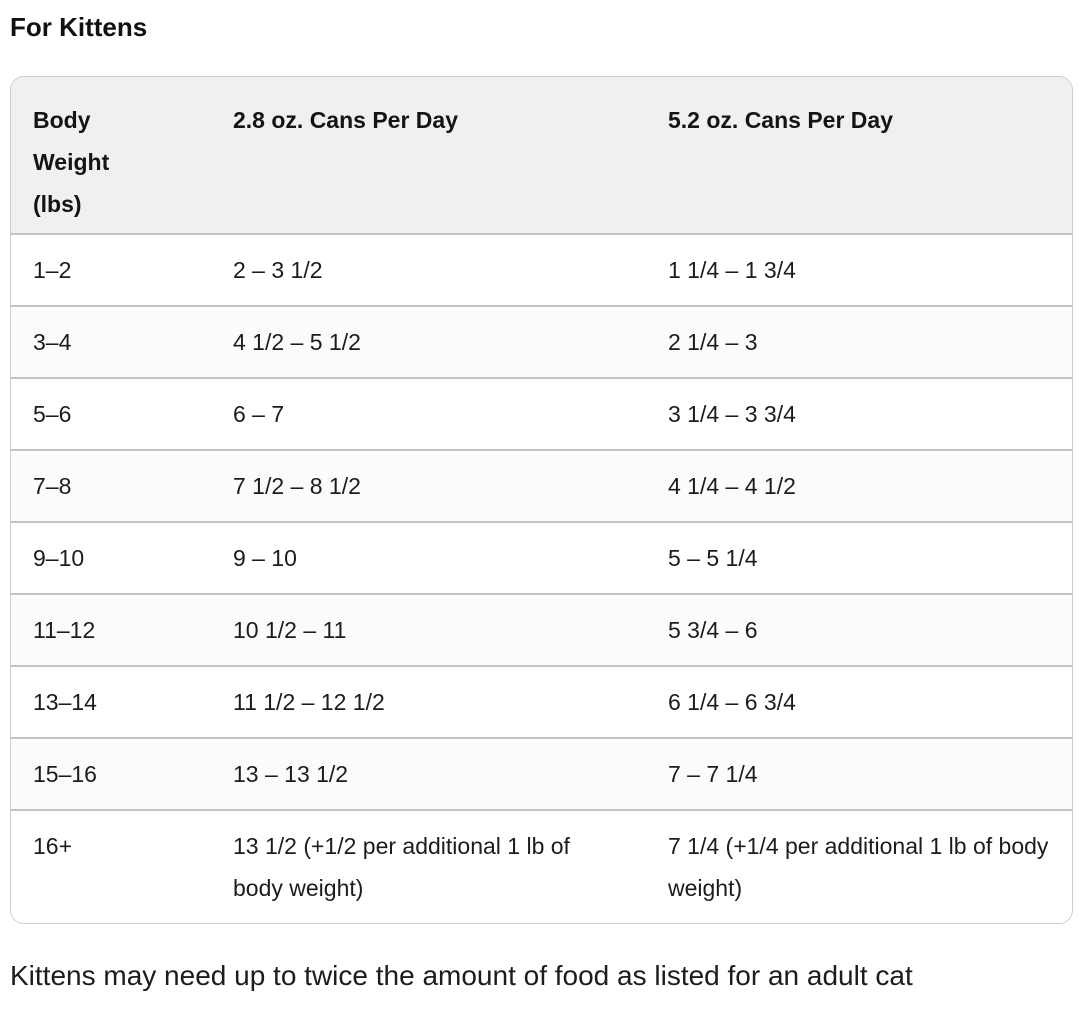 The height and width of the screenshot is (1032, 1088). Describe the element at coordinates (111, 269) in the screenshot. I see `cell-weight: 1–2` at that location.